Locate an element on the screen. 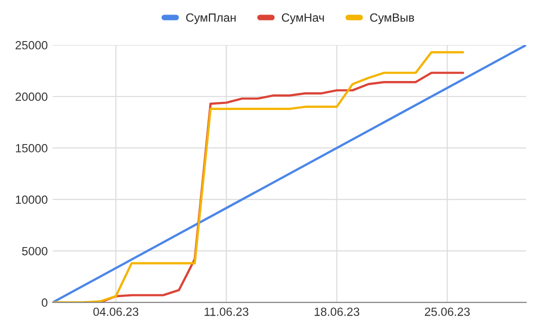  y-tick-label: 10000 is located at coordinates (32, 199).